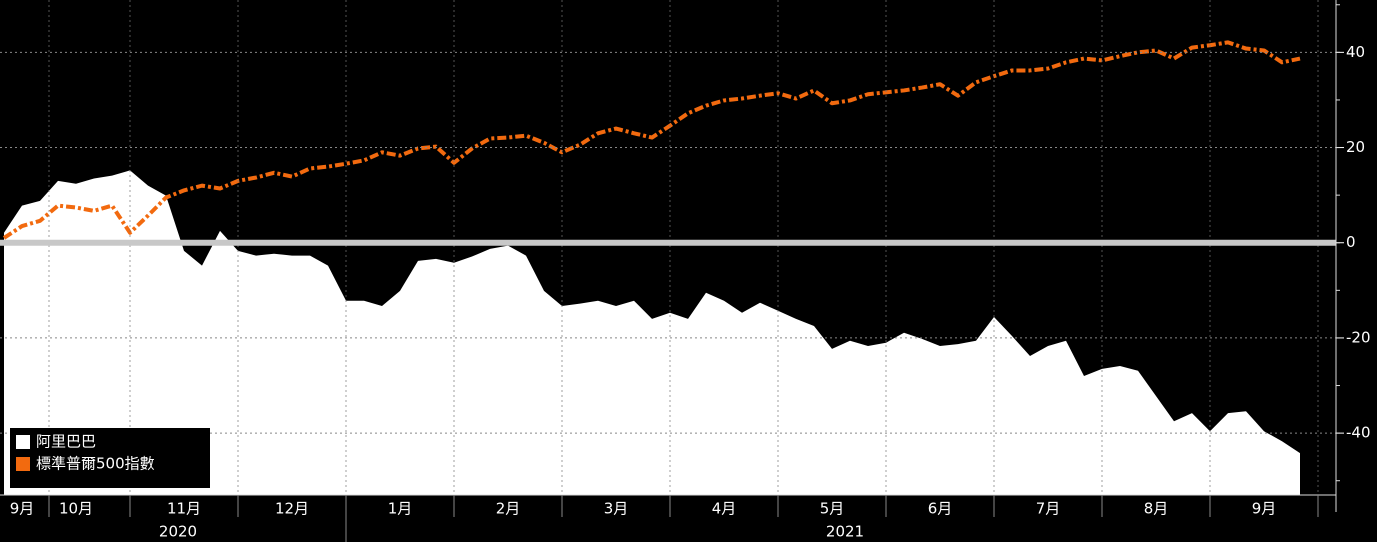  I want to click on x-tick-label: 12月, so click(292, 509).